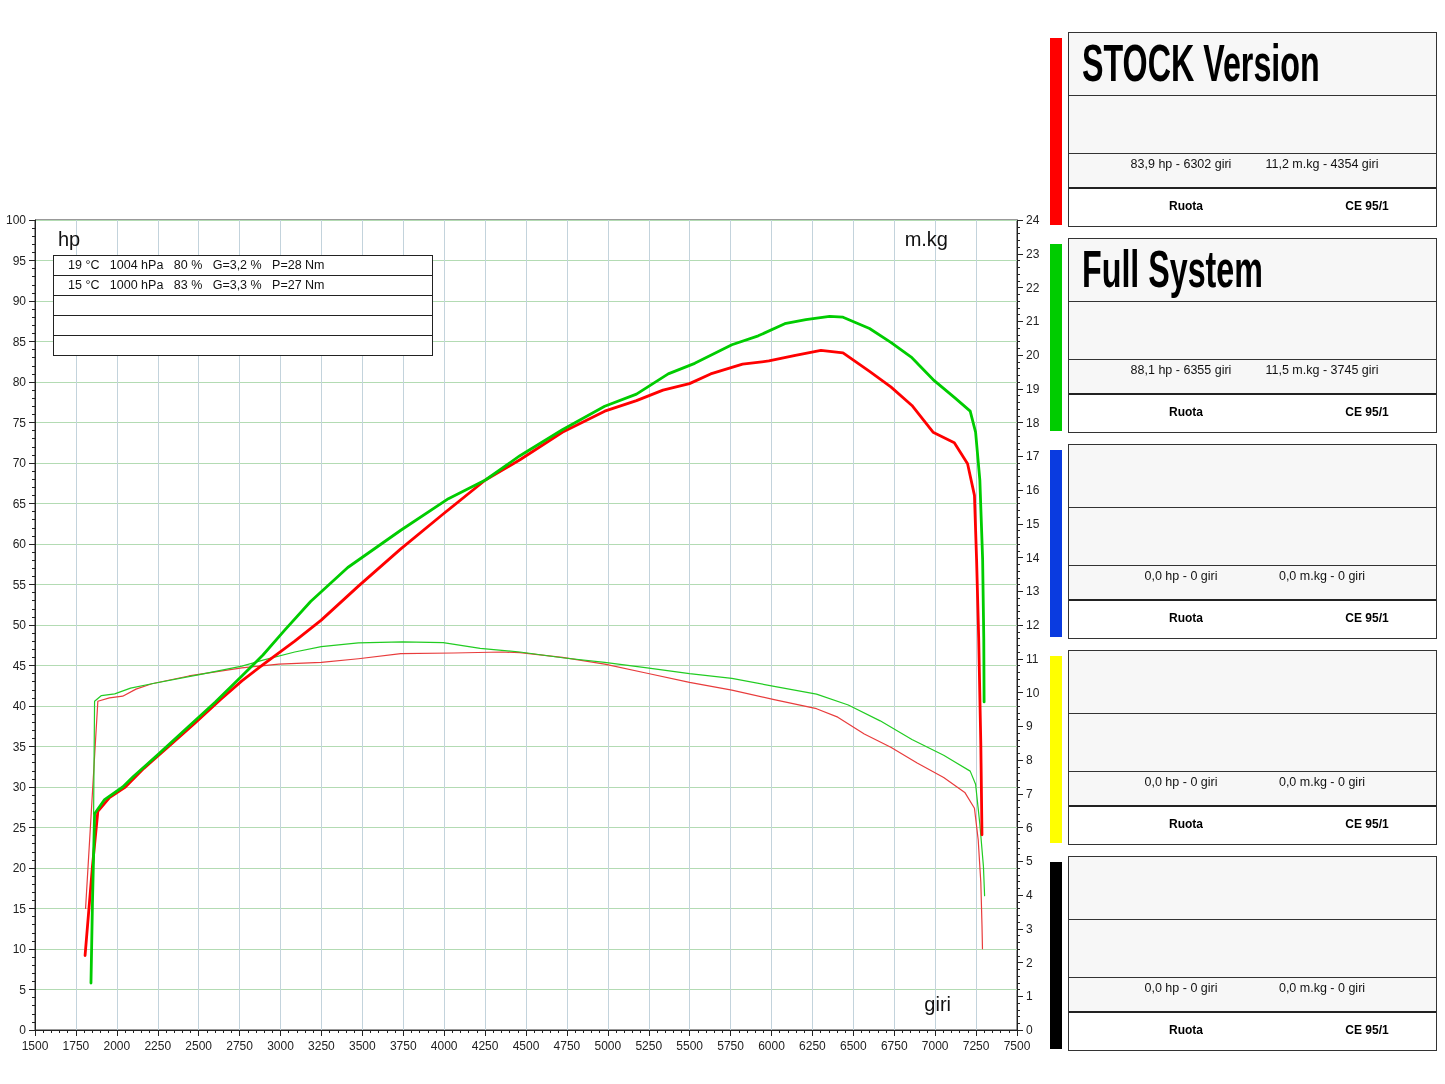 This screenshot has height=1084, width=1445. I want to click on x-tick-label: 5250, so click(649, 1046).